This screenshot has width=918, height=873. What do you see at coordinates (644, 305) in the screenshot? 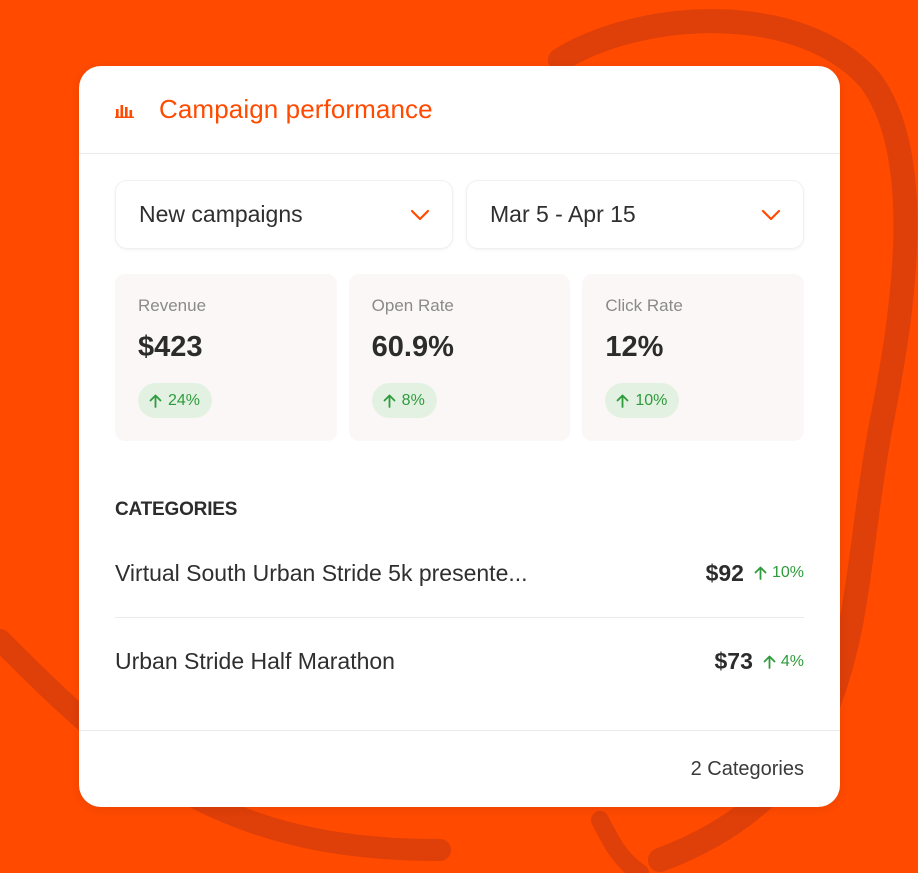
I see `stat-label: Click Rate` at bounding box center [644, 305].